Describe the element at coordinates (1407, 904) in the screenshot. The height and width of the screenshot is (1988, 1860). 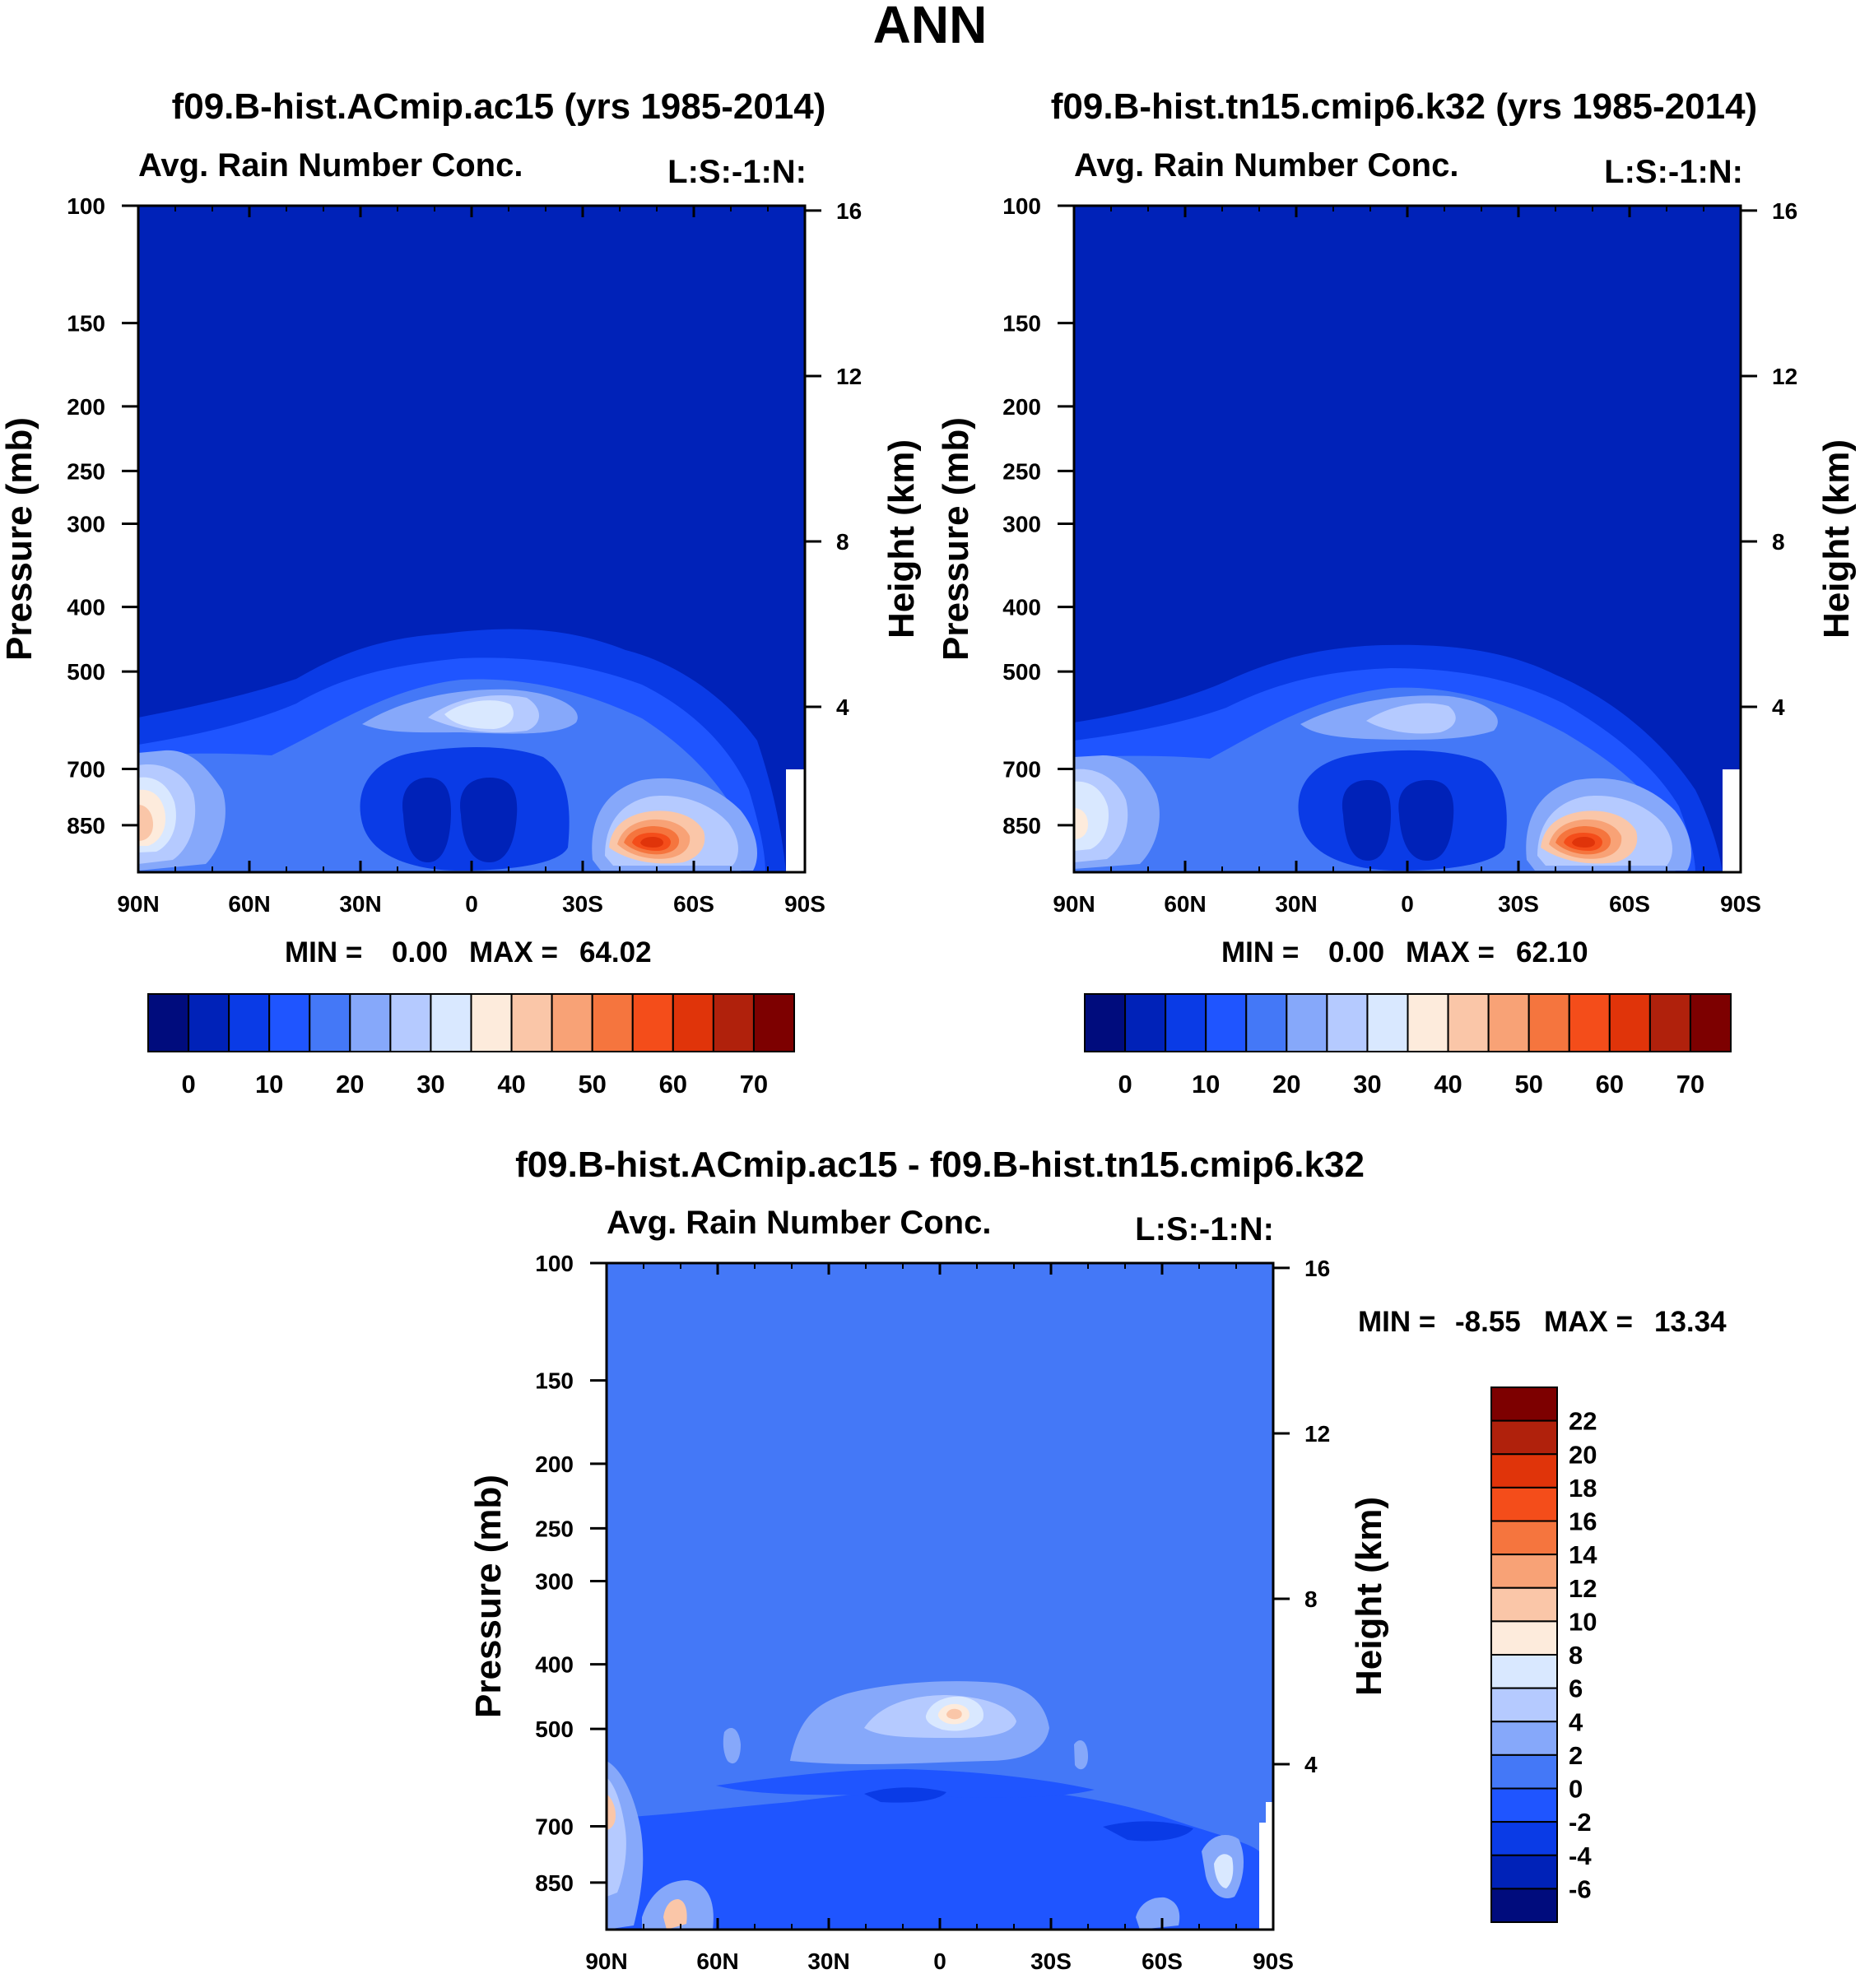
I see `x-tick-label: 0` at that location.